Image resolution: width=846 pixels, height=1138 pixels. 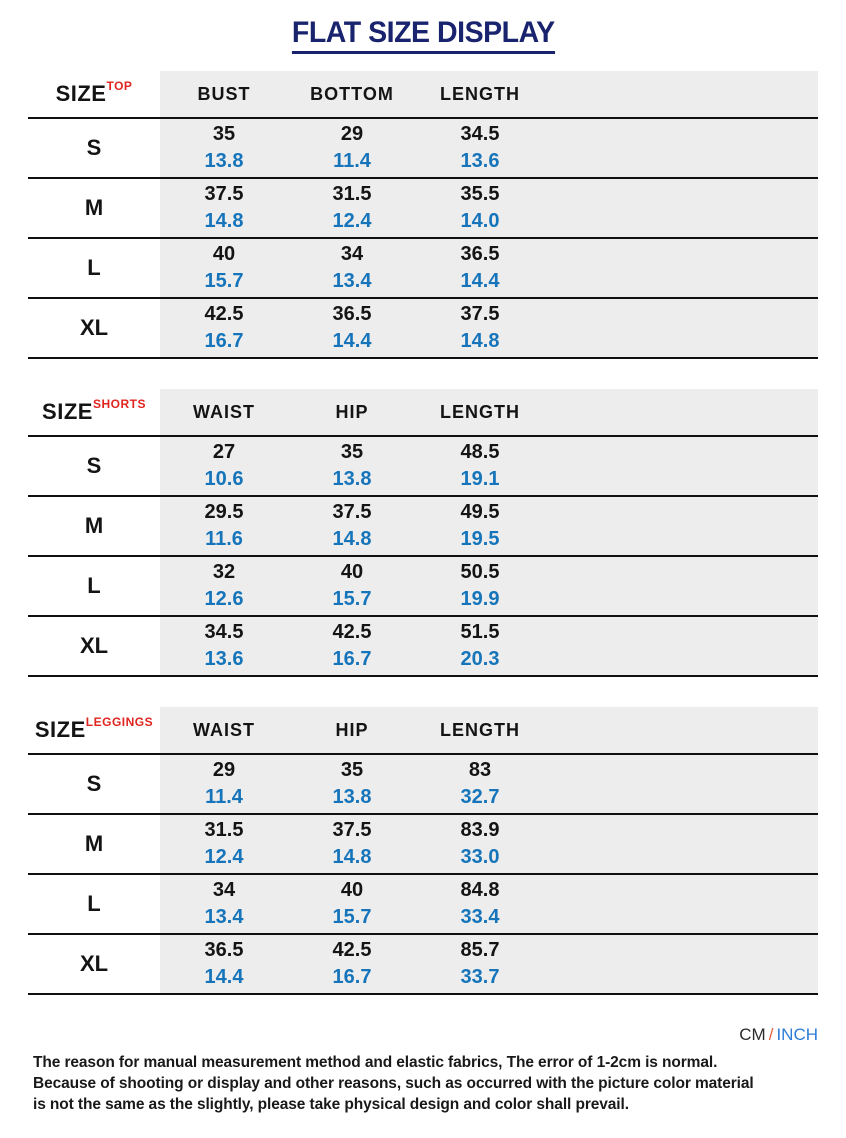 I want to click on size-row: S 27 10.6 35 13.8 48.5 19.1, so click(x=423, y=465).